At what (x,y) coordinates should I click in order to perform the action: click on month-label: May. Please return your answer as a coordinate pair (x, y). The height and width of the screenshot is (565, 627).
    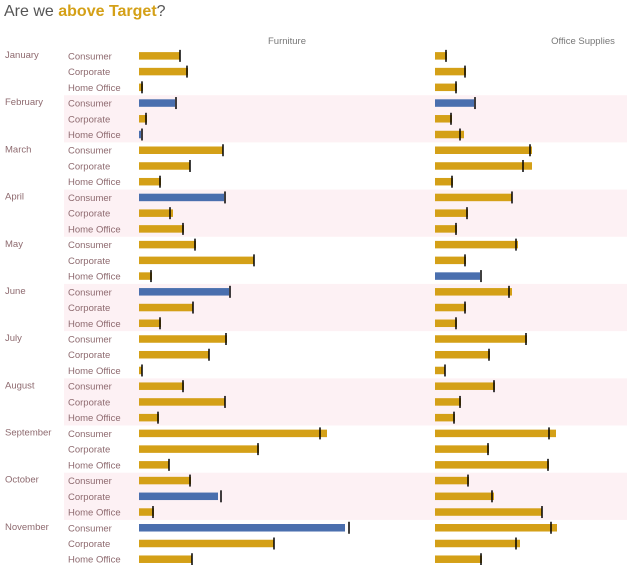
    Looking at the image, I should click on (14, 244).